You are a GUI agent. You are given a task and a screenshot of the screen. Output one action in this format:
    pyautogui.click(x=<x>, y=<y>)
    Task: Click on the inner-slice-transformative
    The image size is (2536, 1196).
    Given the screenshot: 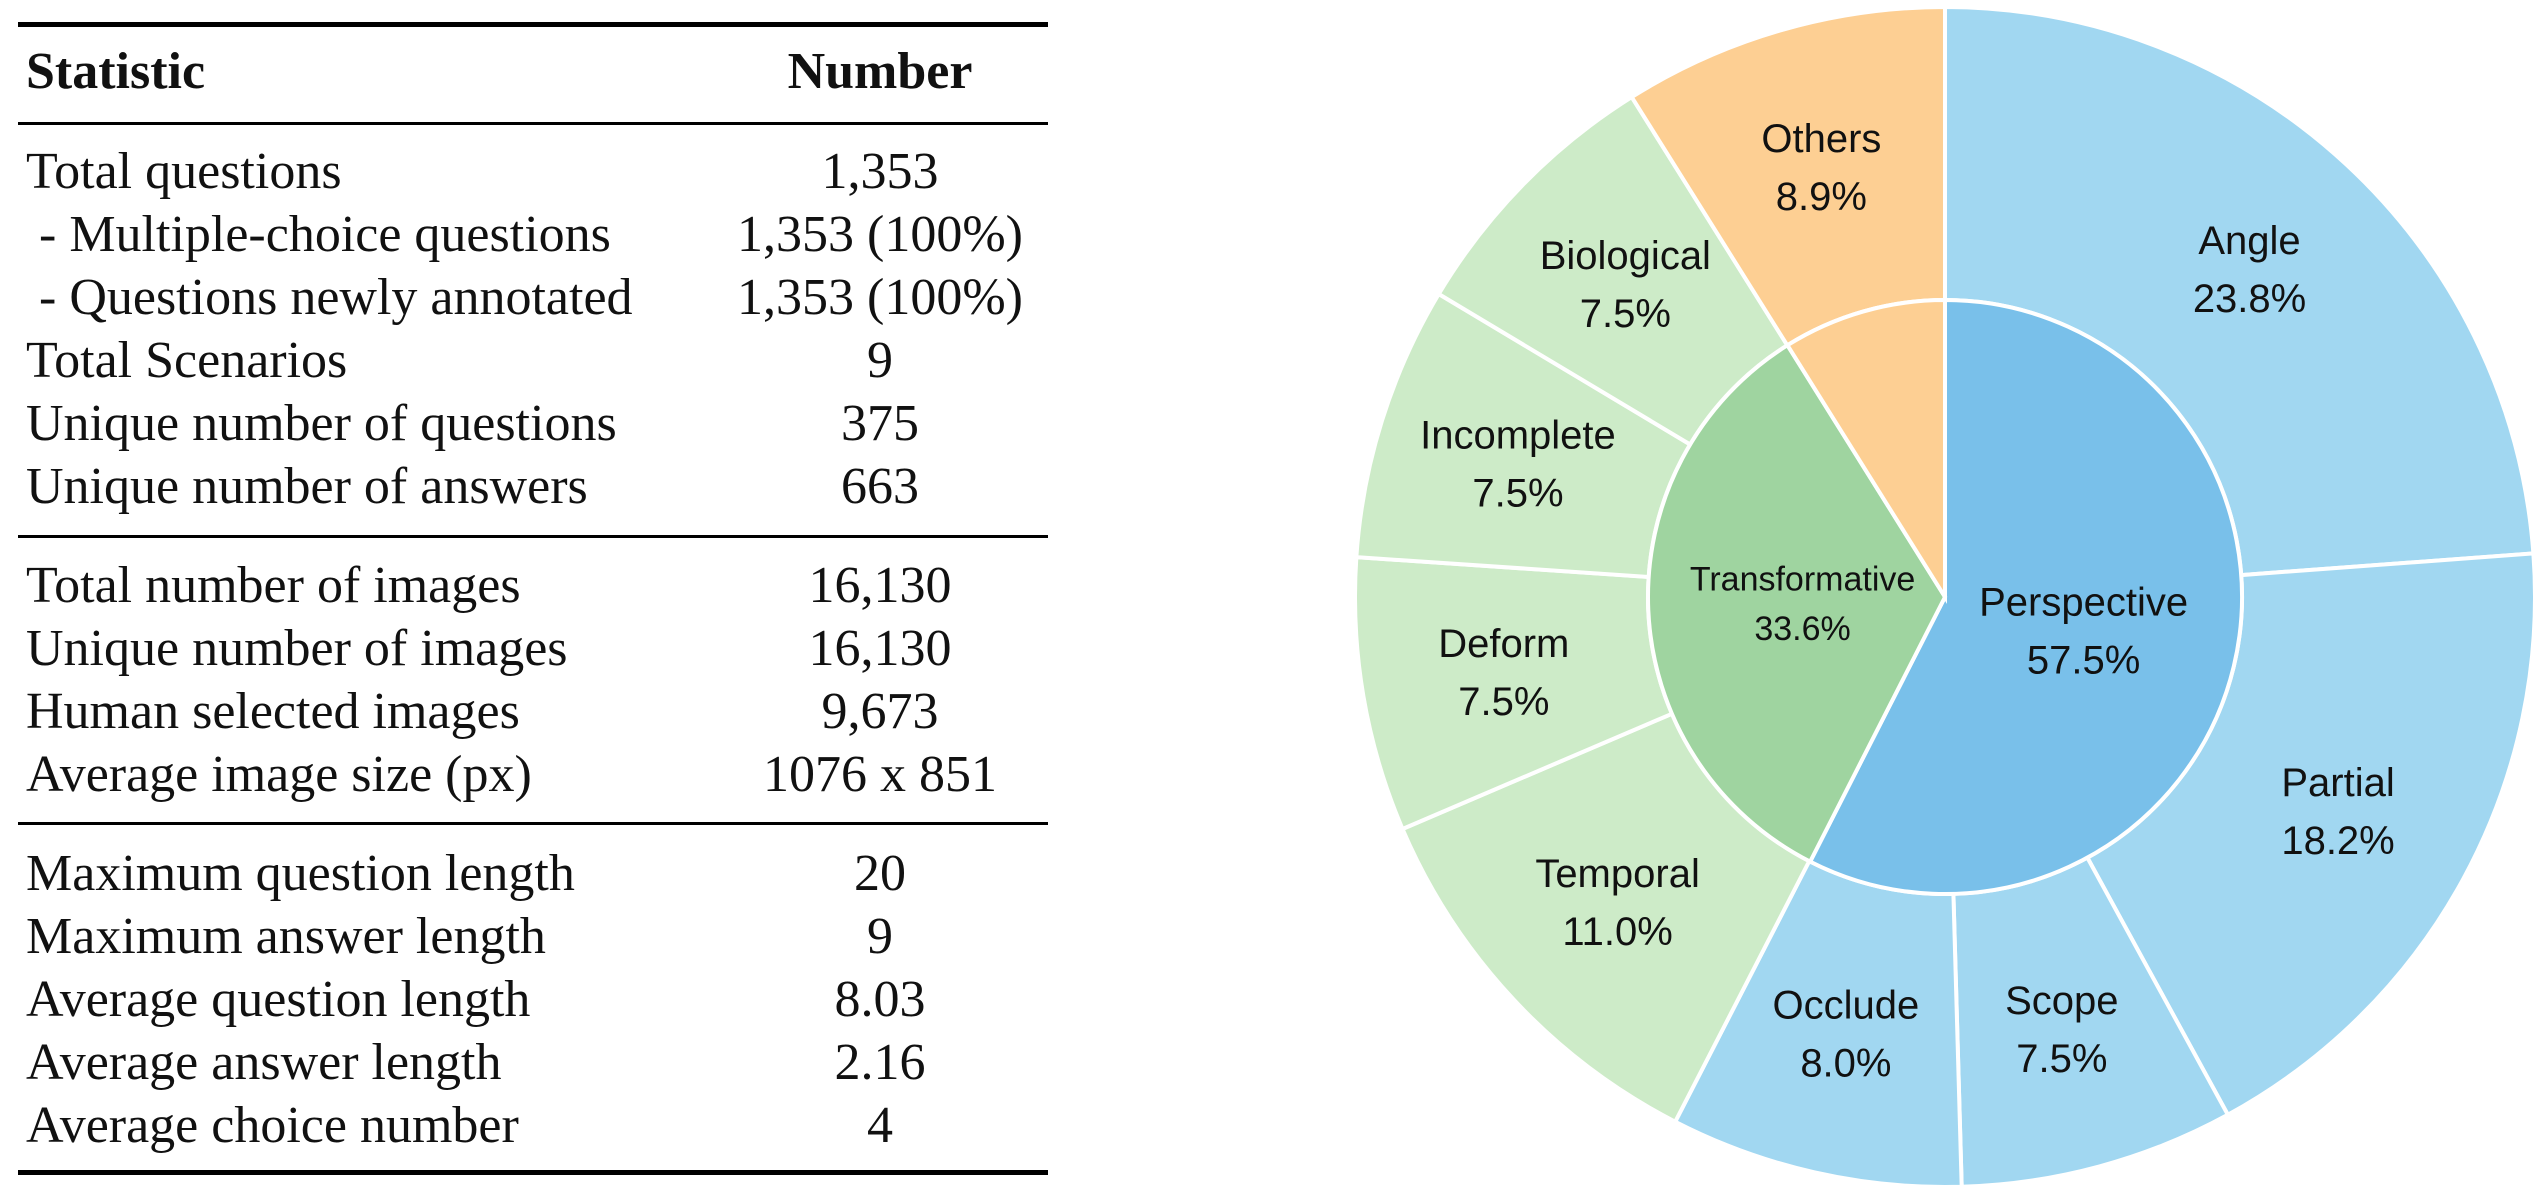 What is the action you would take?
    pyautogui.click(x=1797, y=603)
    